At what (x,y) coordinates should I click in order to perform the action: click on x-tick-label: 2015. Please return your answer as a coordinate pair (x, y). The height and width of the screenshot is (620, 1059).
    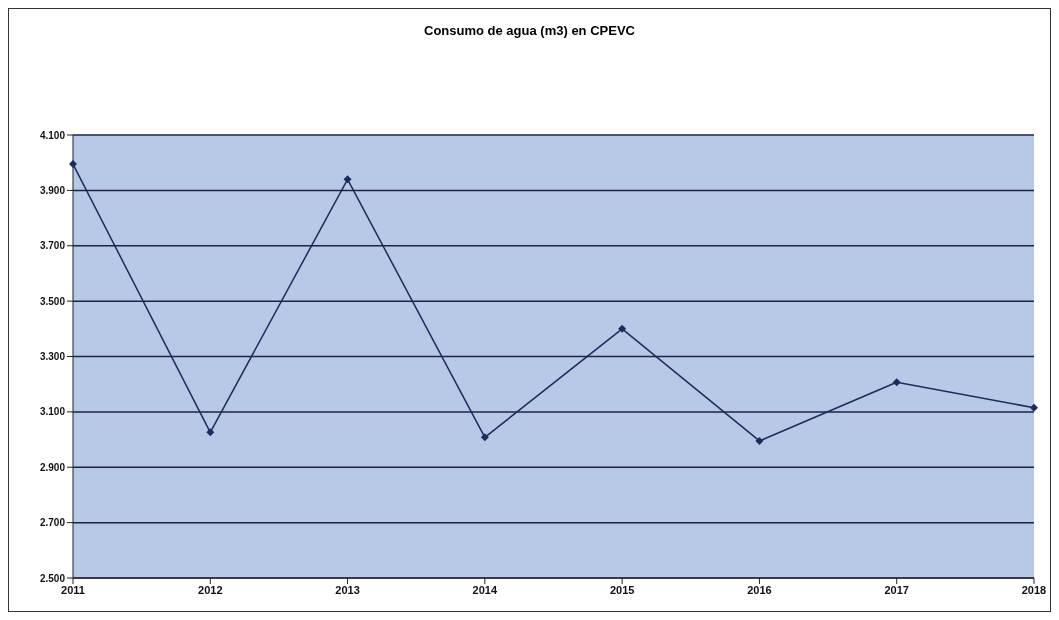
    Looking at the image, I should click on (622, 589).